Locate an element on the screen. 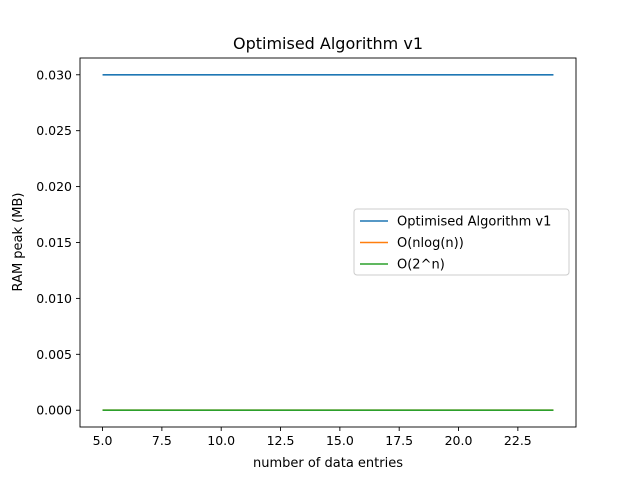  chart-title: Optimised Algorithm v1 is located at coordinates (328, 43).